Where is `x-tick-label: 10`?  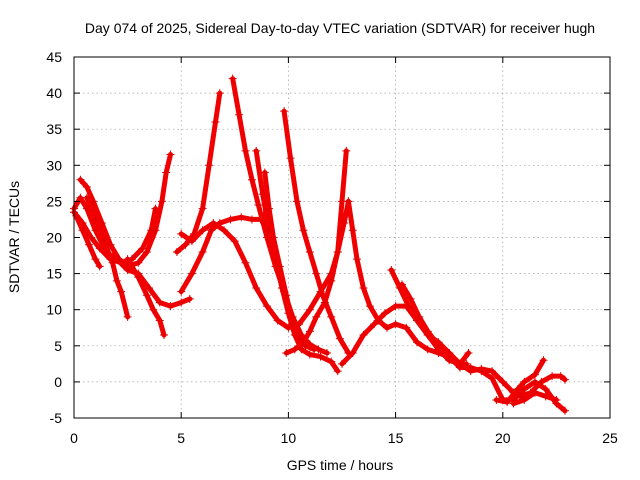 x-tick-label: 10 is located at coordinates (289, 438).